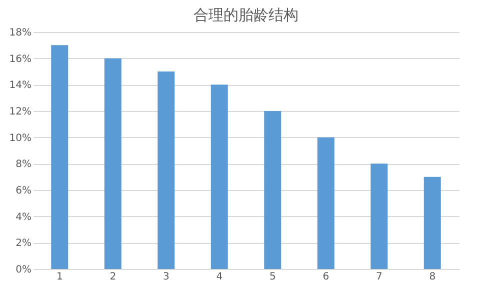  Describe the element at coordinates (219, 277) in the screenshot. I see `x-tick-label: 4` at that location.